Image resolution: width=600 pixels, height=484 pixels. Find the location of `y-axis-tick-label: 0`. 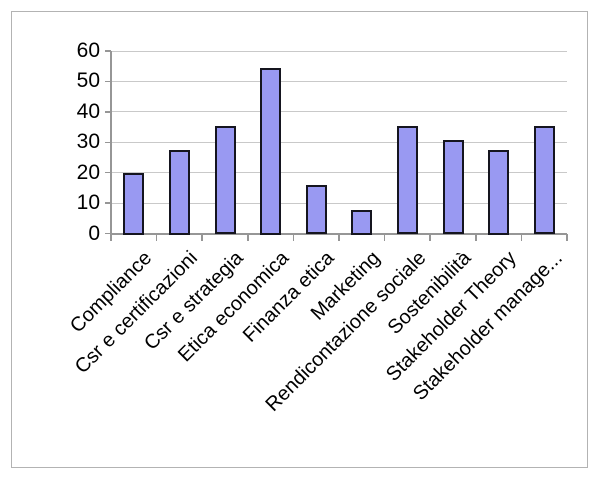

y-axis-tick-label: 0 is located at coordinates (94, 233).